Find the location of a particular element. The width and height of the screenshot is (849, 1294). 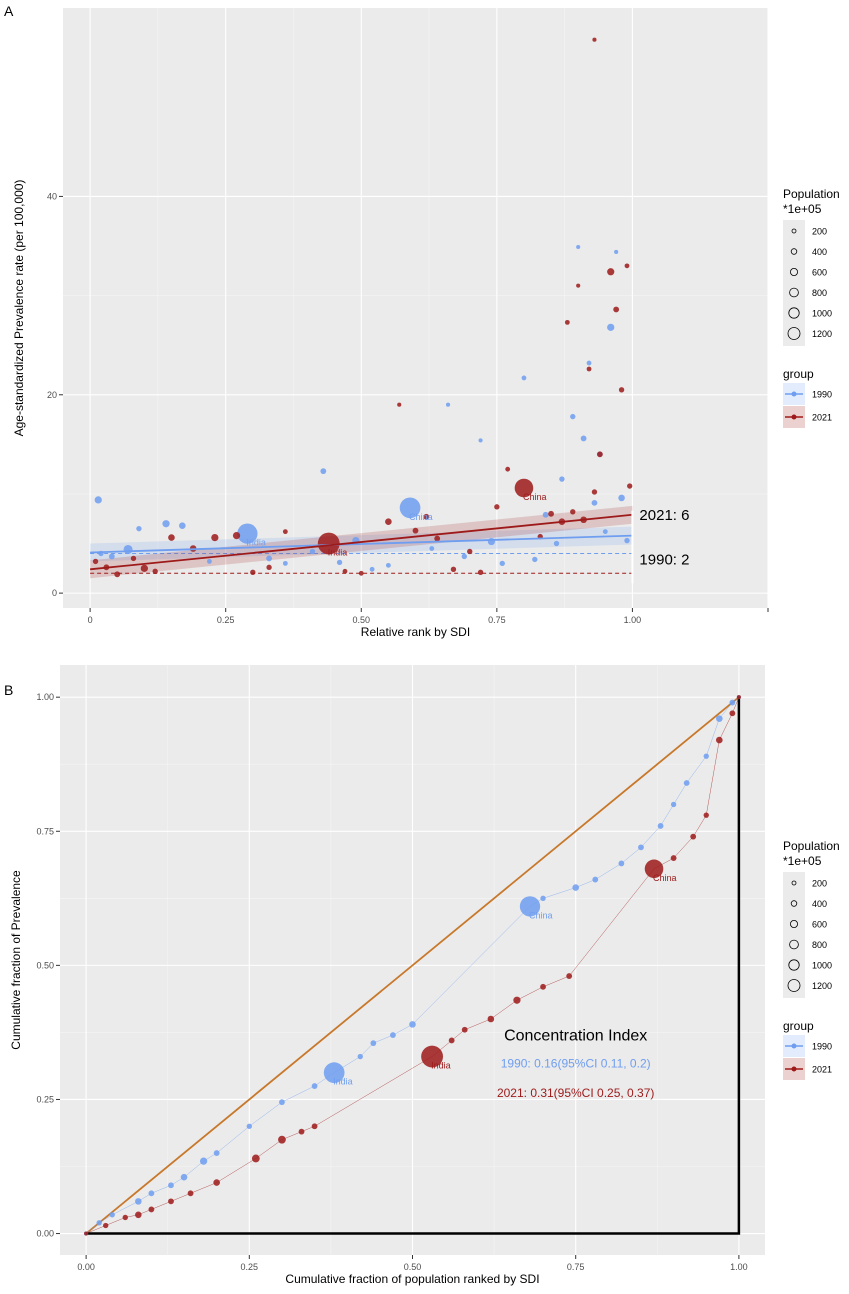

y-tick-label: 0.50 is located at coordinates (45, 965).